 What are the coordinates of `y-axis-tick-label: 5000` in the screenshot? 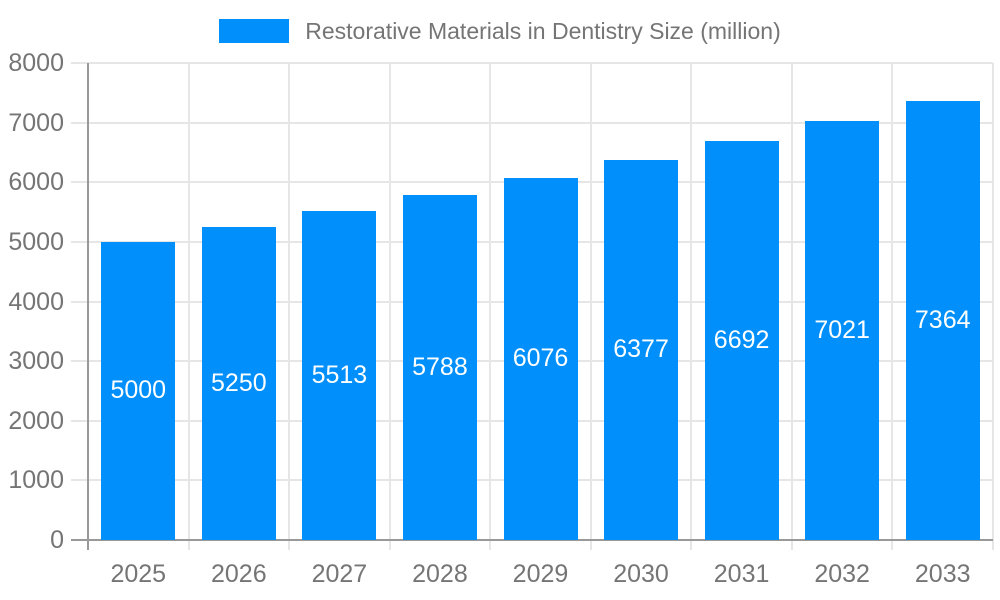 It's located at (36, 241).